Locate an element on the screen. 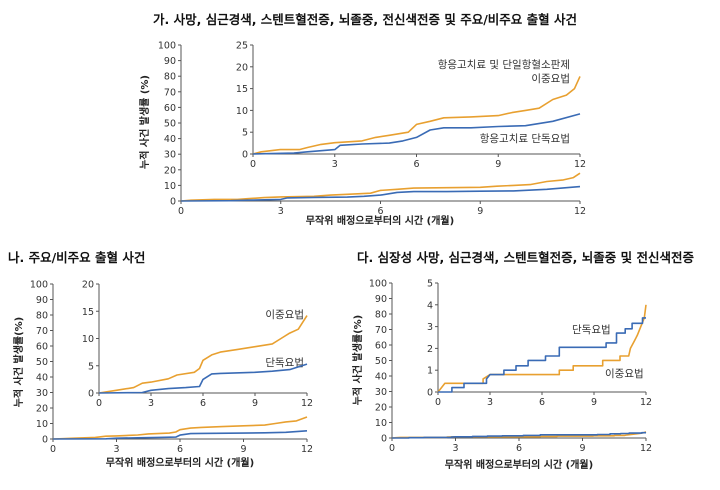  panel-a-main-x-tick-label: 0 is located at coordinates (181, 211).